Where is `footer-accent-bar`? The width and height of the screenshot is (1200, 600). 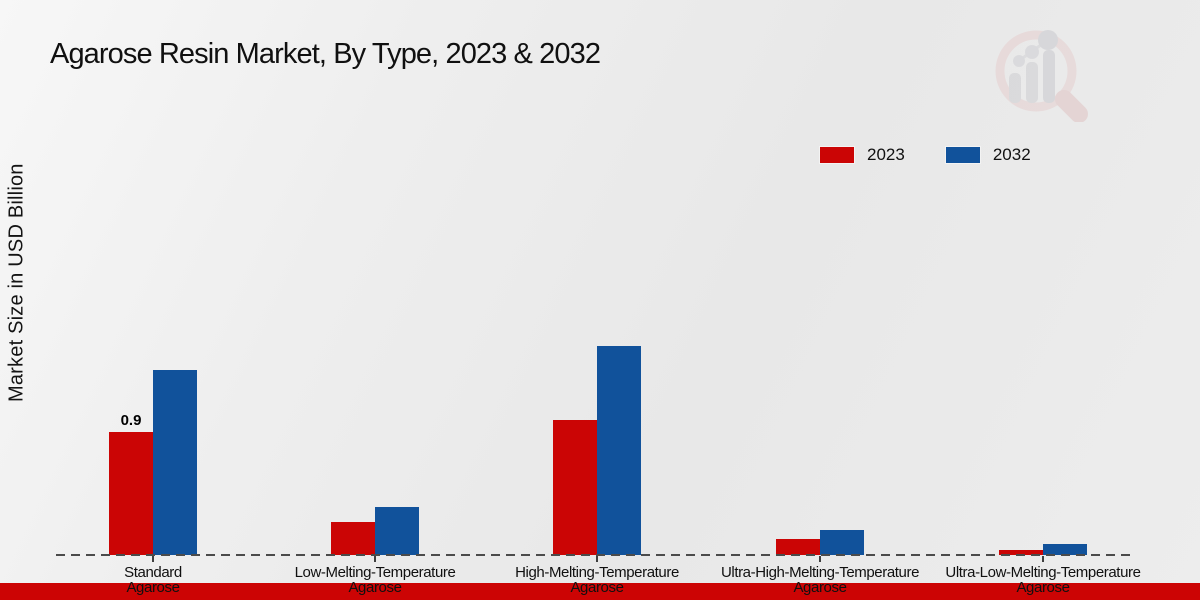
footer-accent-bar is located at coordinates (600, 591).